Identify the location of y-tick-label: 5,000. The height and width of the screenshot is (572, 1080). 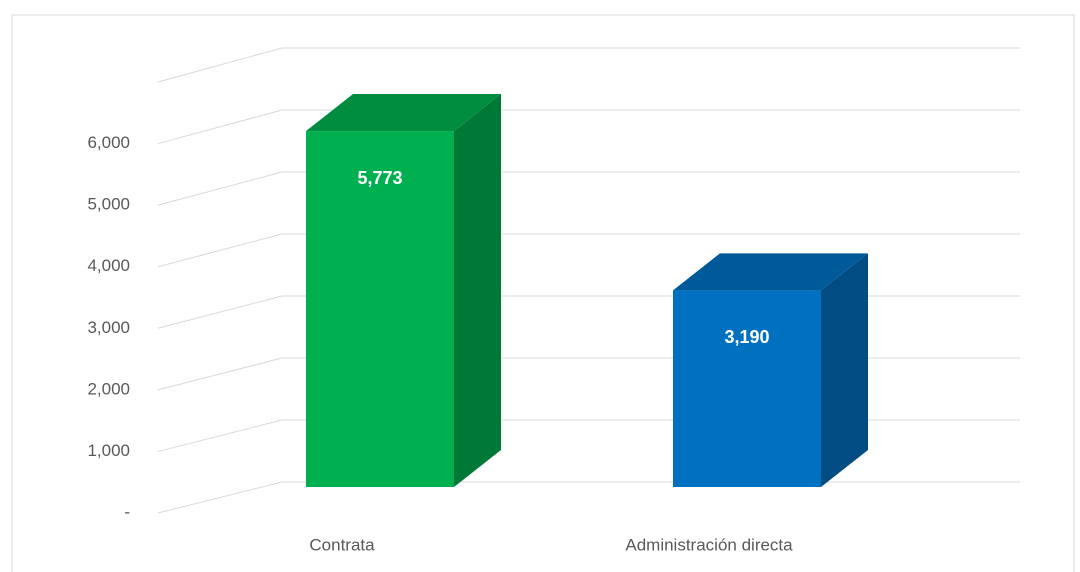
(108, 204).